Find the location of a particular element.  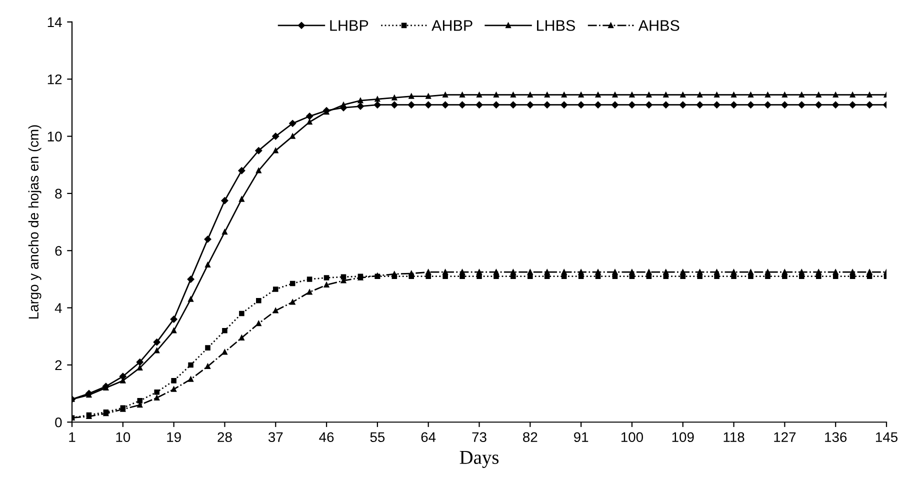

legend-label: AHBP is located at coordinates (452, 25).